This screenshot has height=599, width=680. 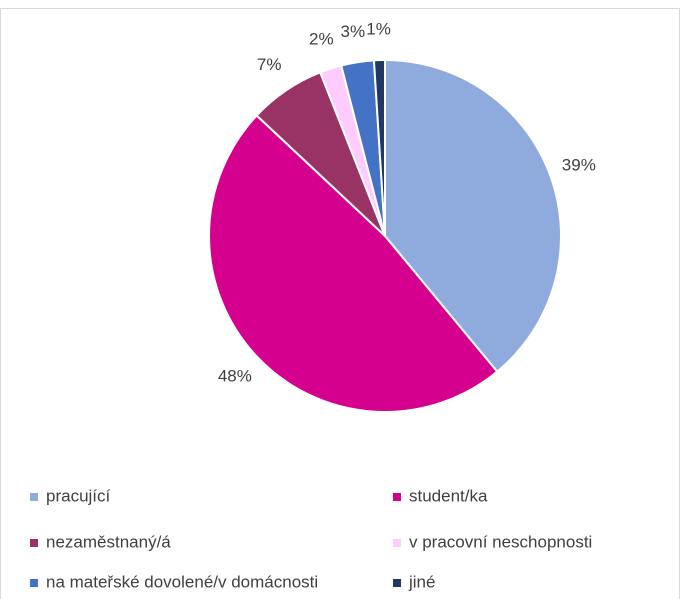 What do you see at coordinates (269, 64) in the screenshot?
I see `data-label: 7%` at bounding box center [269, 64].